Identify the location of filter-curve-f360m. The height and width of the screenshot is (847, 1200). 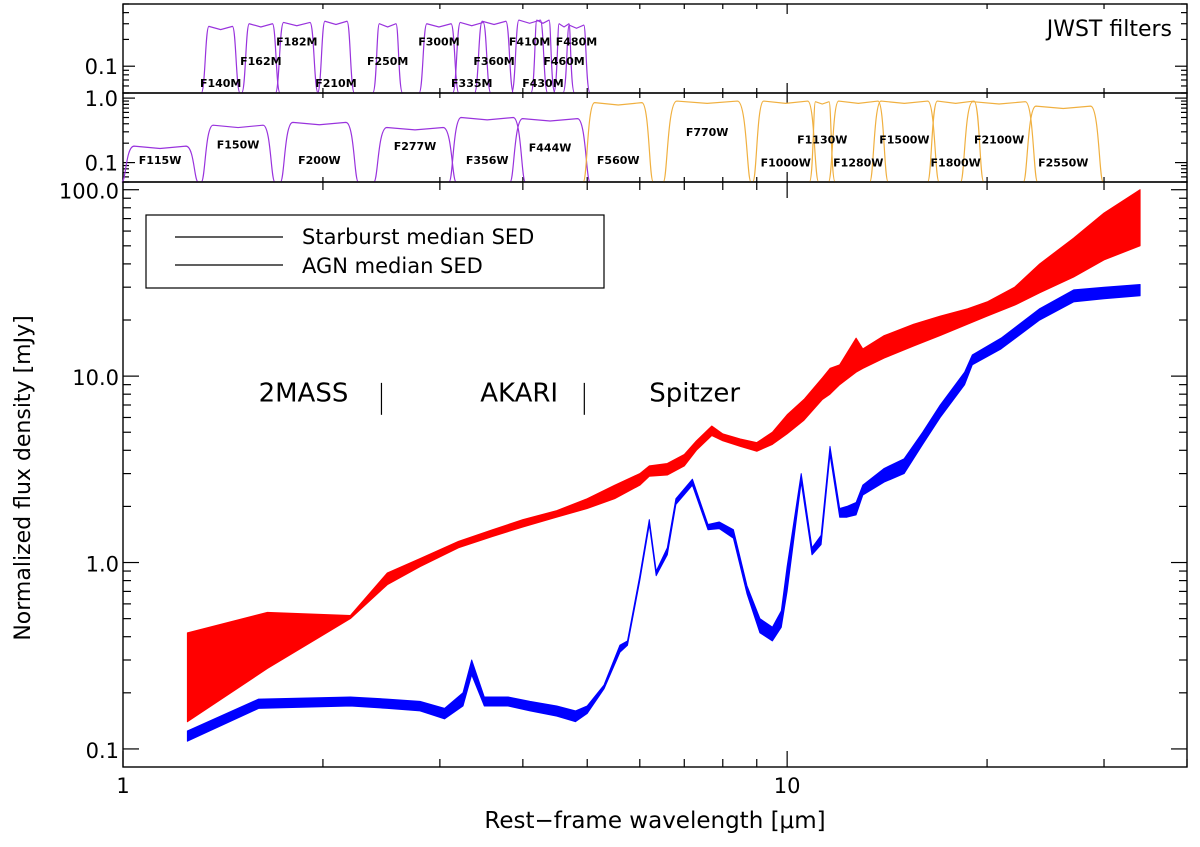
(494, 57).